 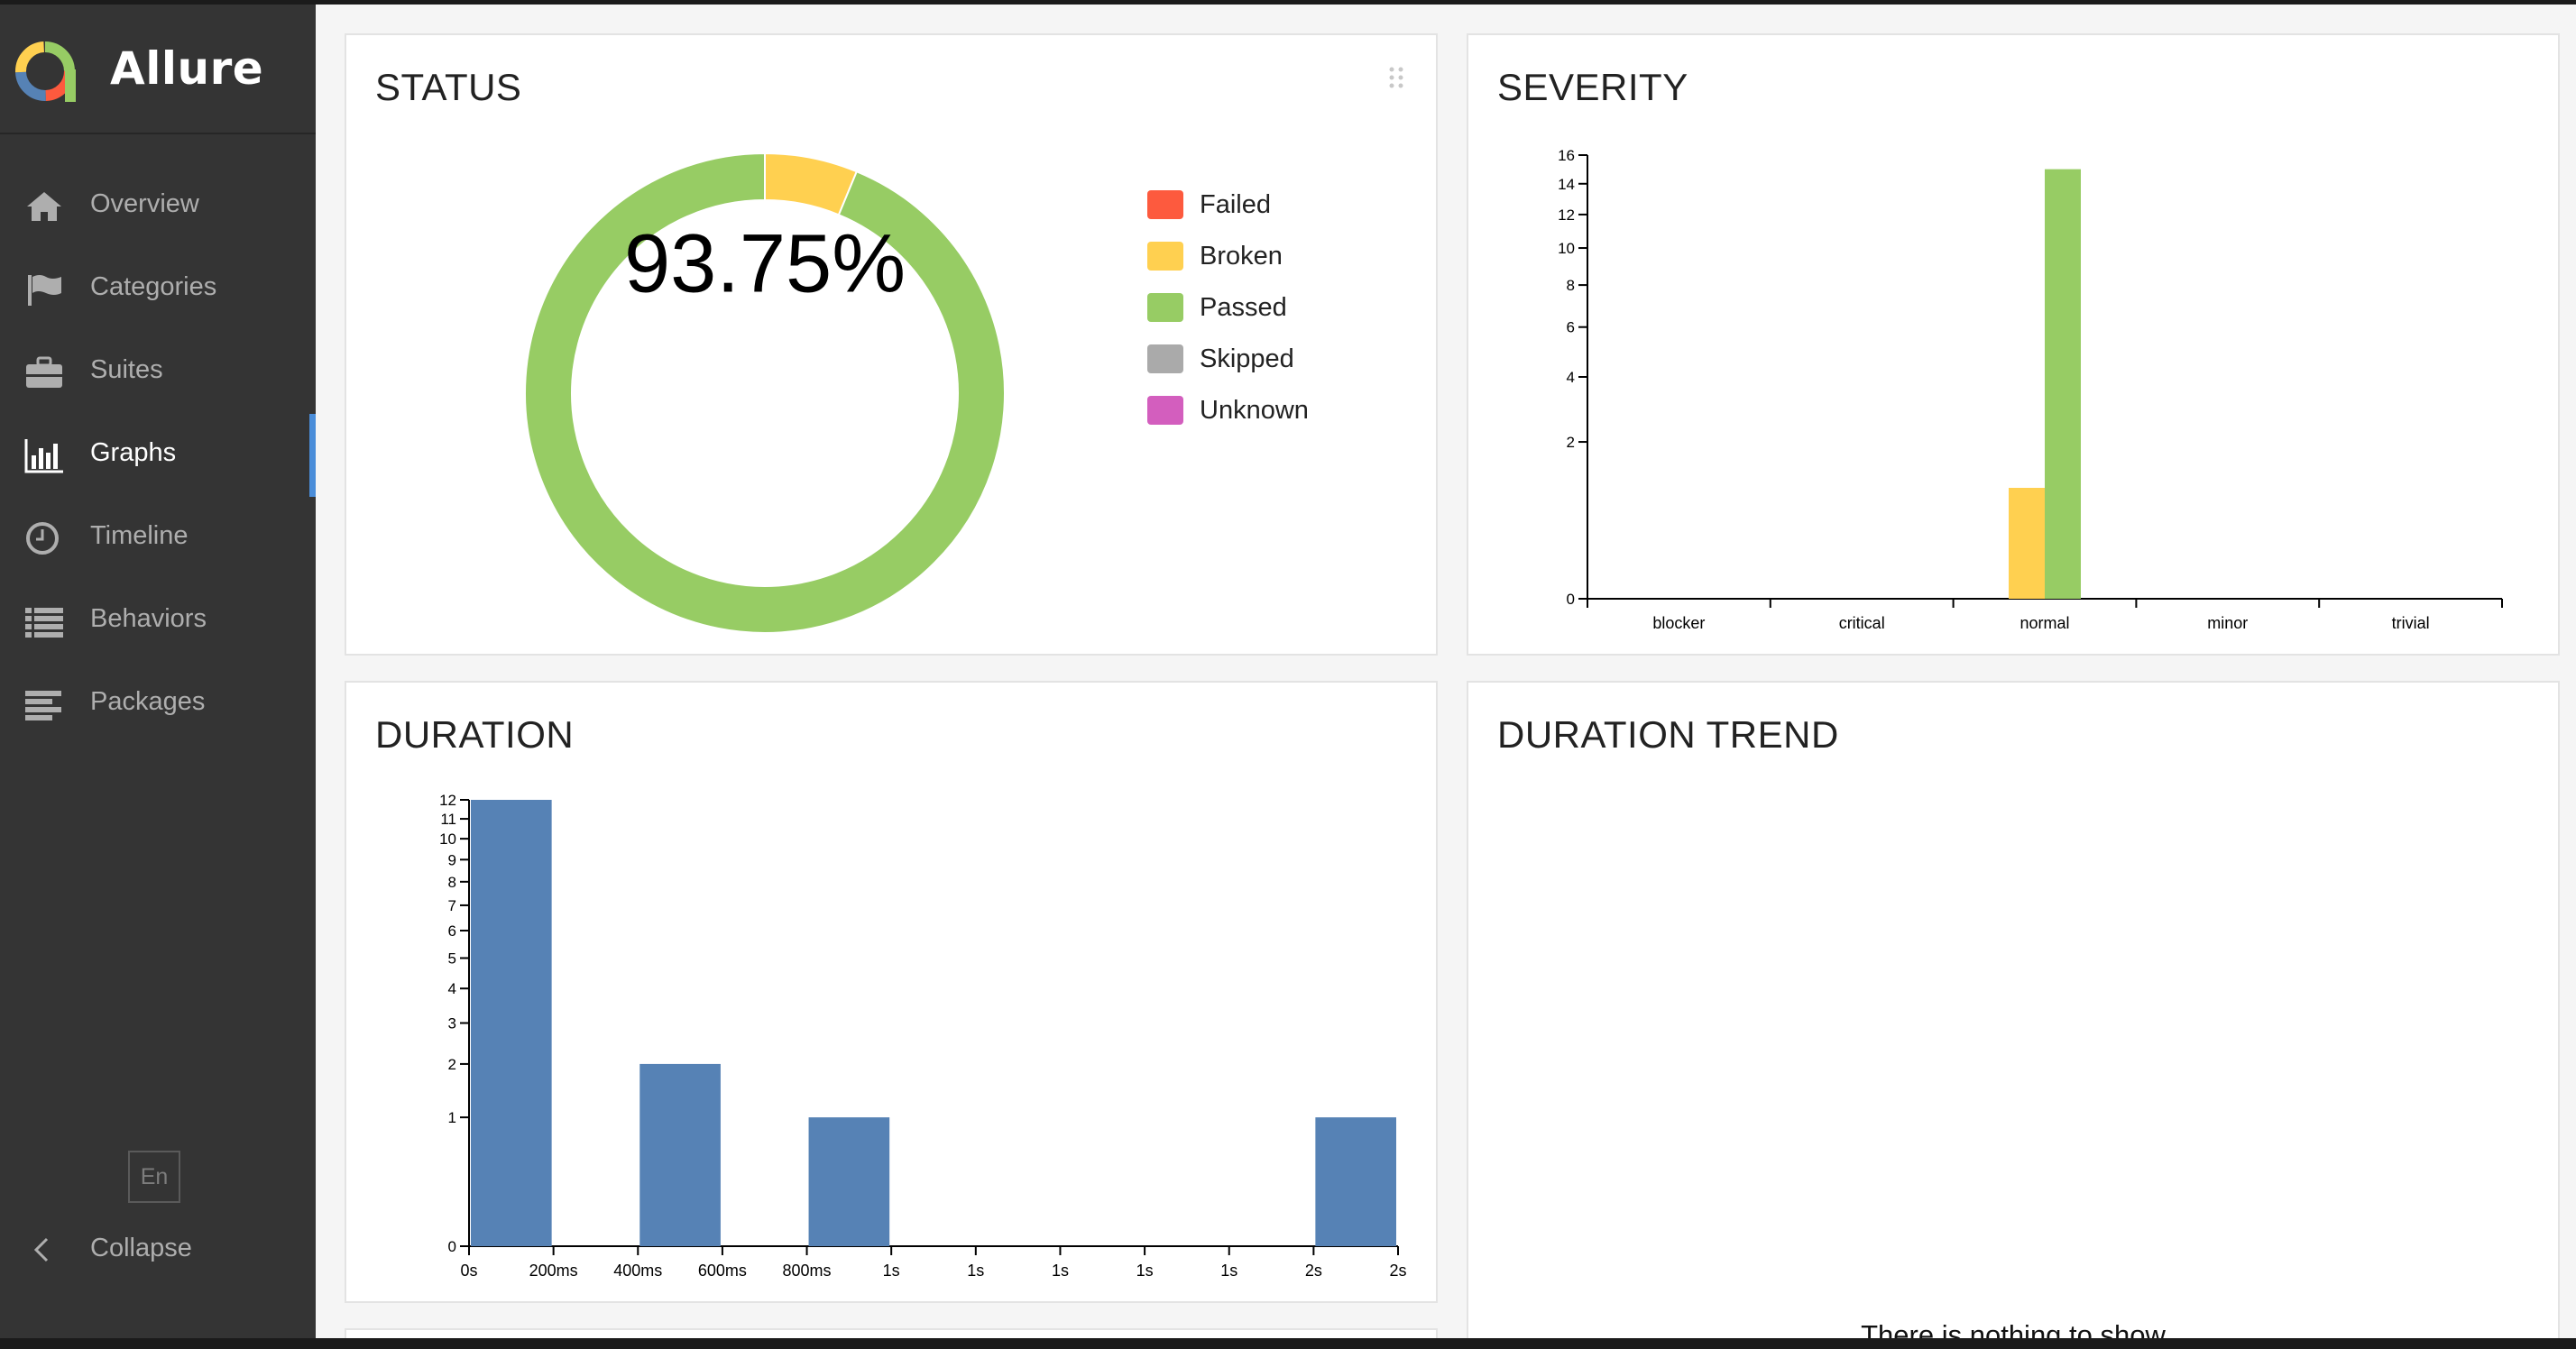 I want to click on chevron-left-icon, so click(x=41, y=1250).